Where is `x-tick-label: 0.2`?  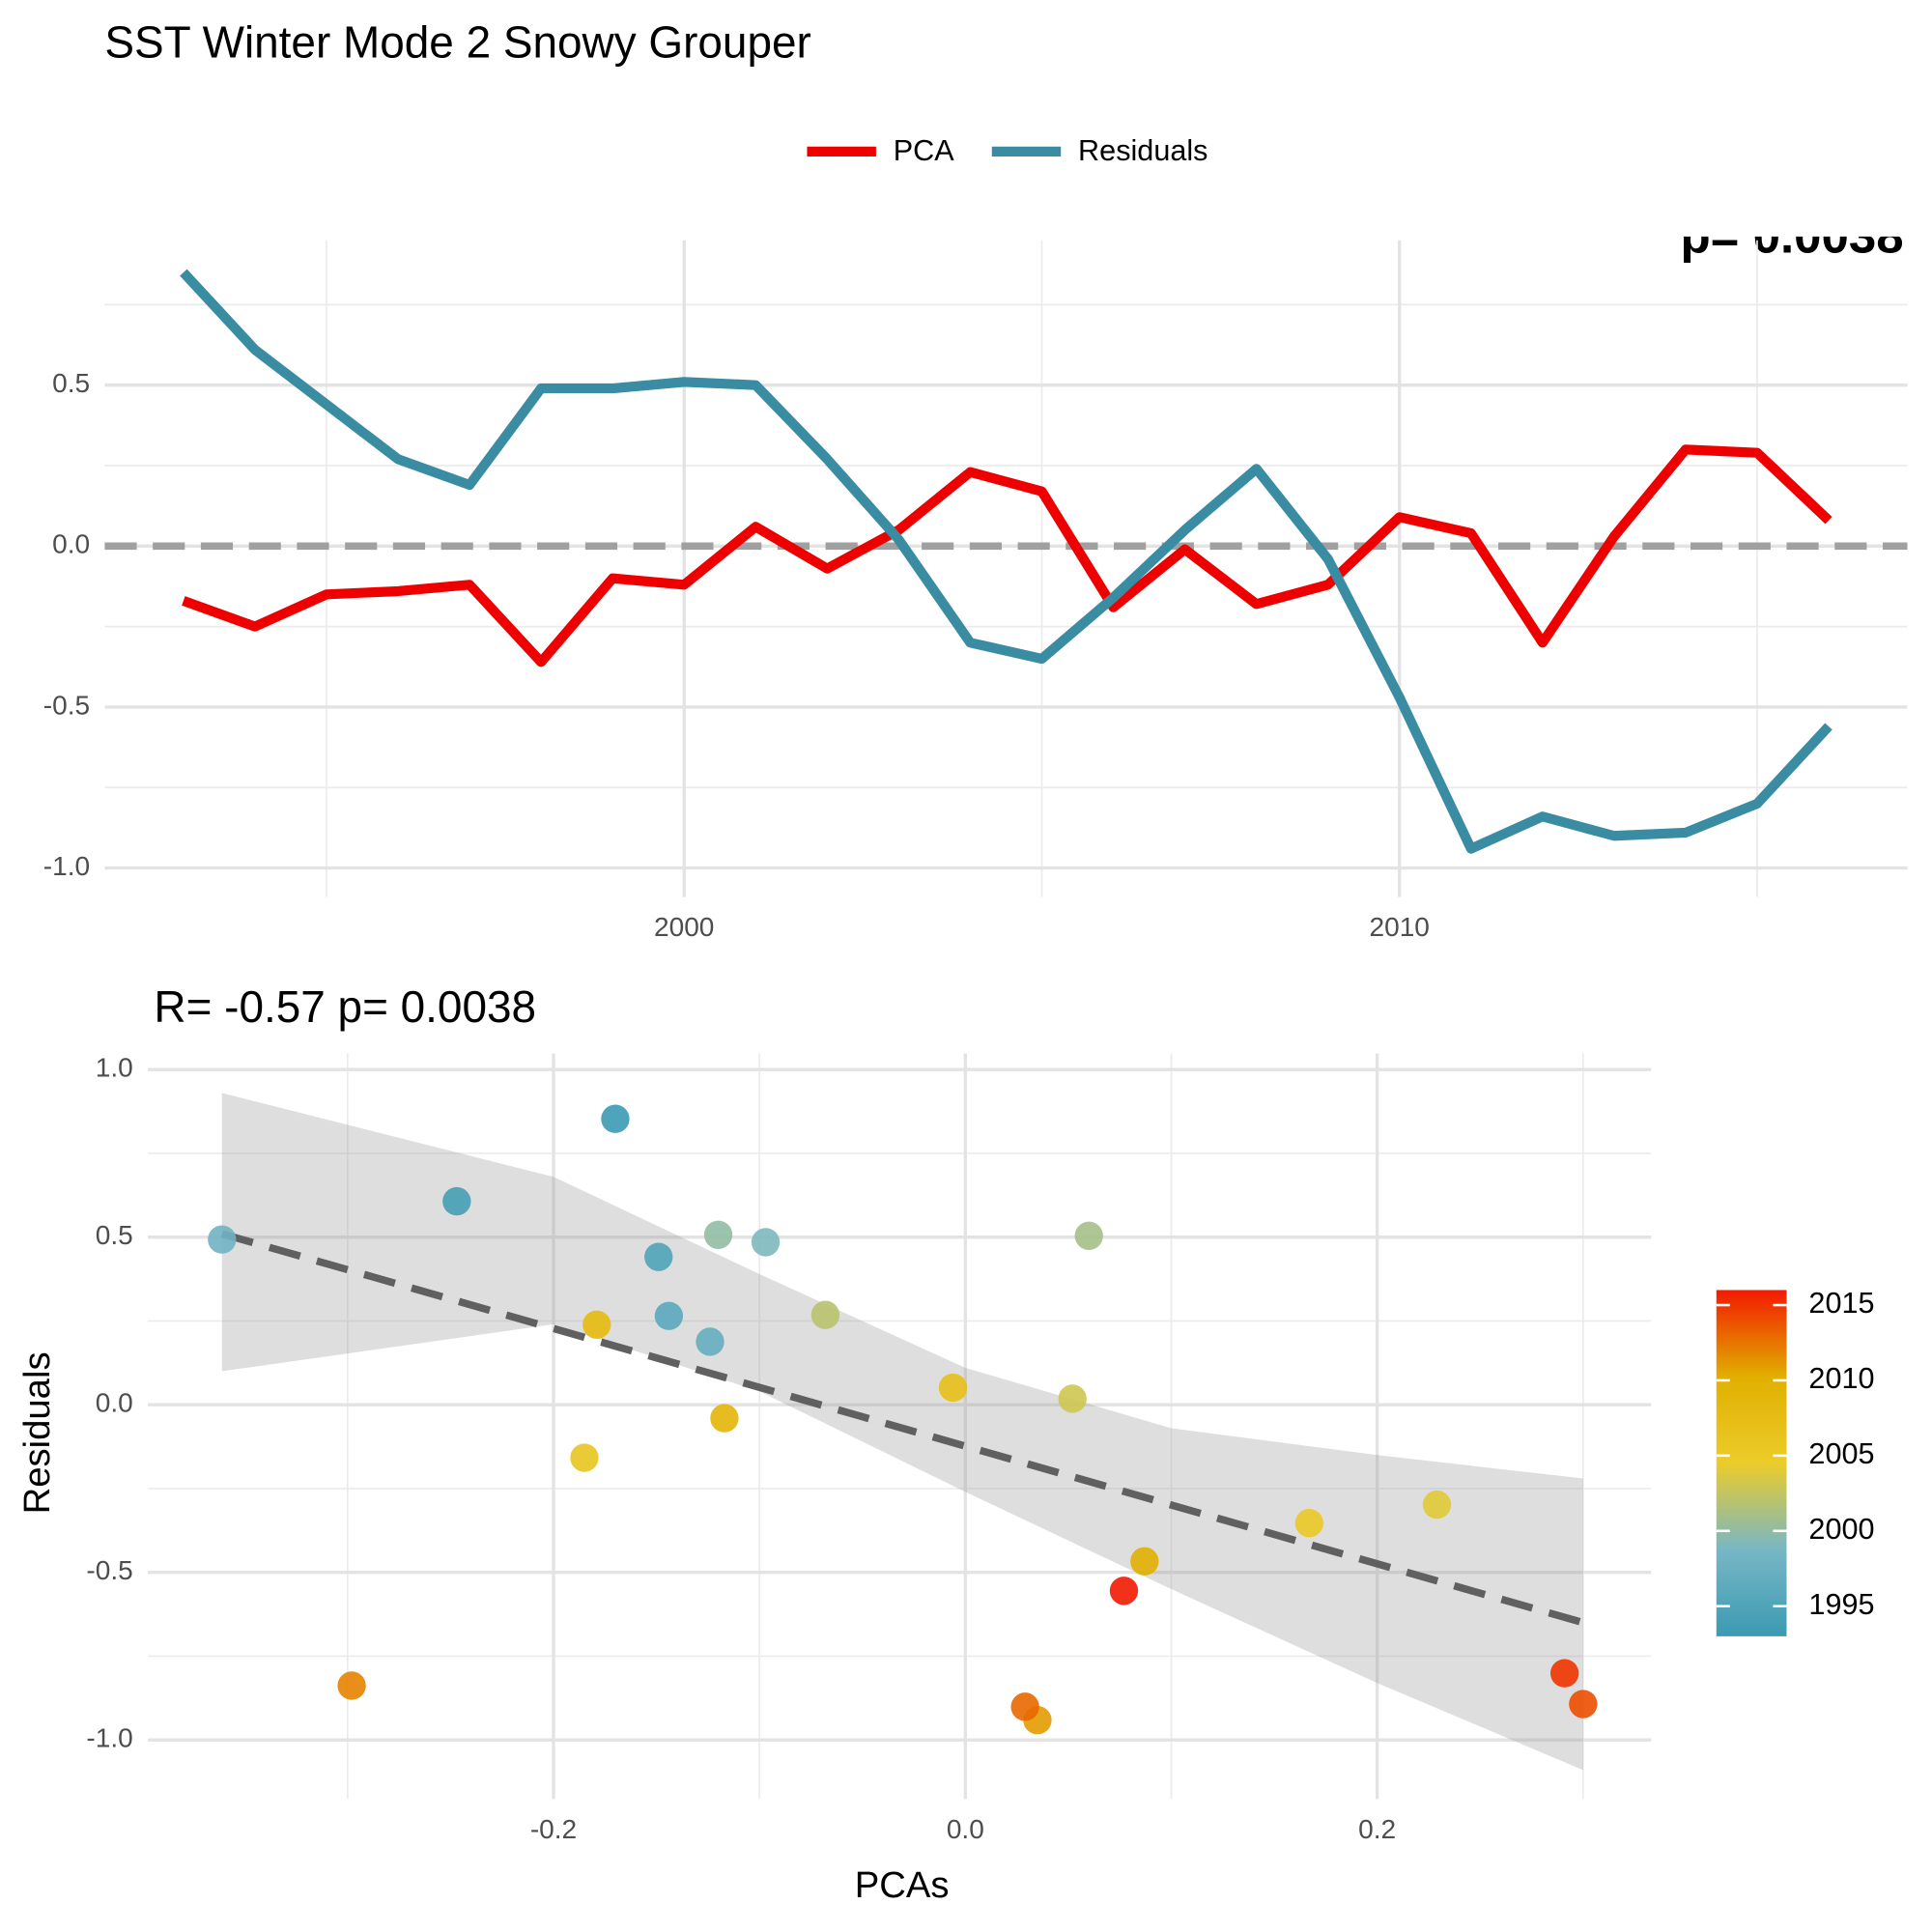
x-tick-label: 0.2 is located at coordinates (1377, 1829).